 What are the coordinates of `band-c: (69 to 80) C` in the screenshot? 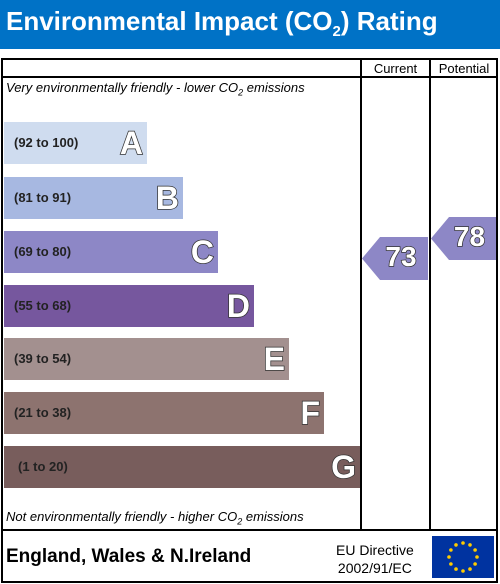 It's located at (111, 252).